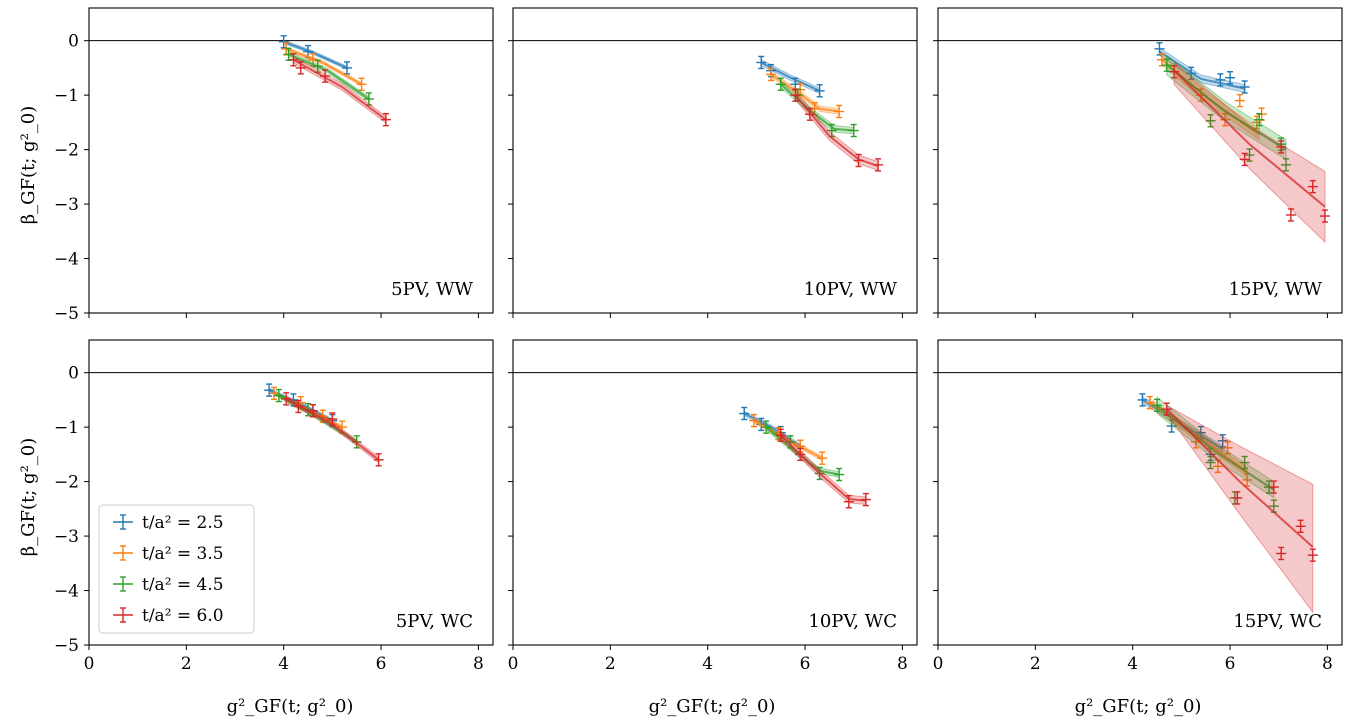  Describe the element at coordinates (66, 428) in the screenshot. I see `y-tick-label: −1` at that location.